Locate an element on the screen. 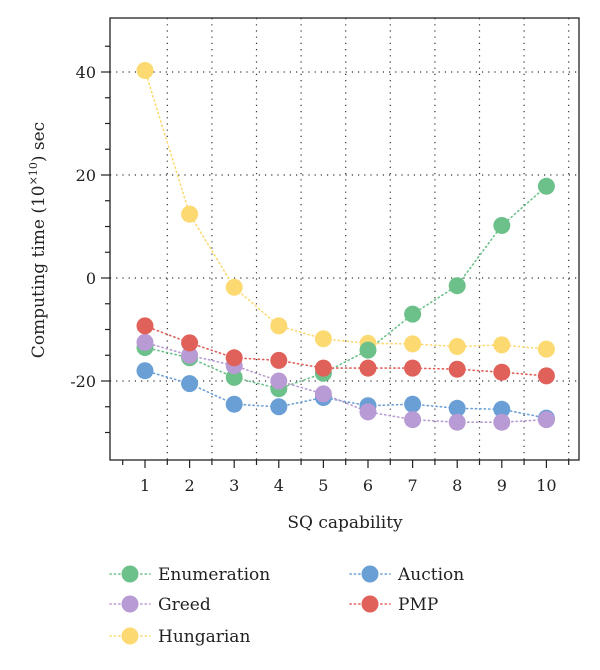 This screenshot has width=600, height=670. y-tick-label: 20 is located at coordinates (86, 175).